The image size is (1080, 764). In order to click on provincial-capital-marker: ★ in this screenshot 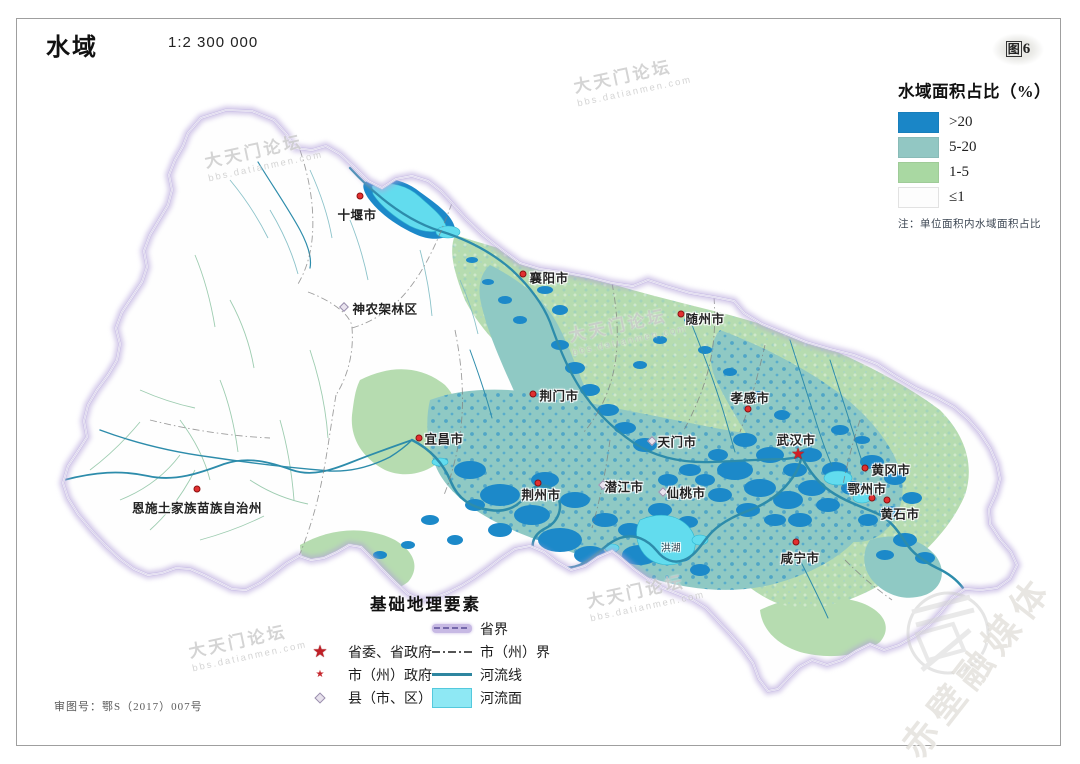, I will do `click(798, 454)`.